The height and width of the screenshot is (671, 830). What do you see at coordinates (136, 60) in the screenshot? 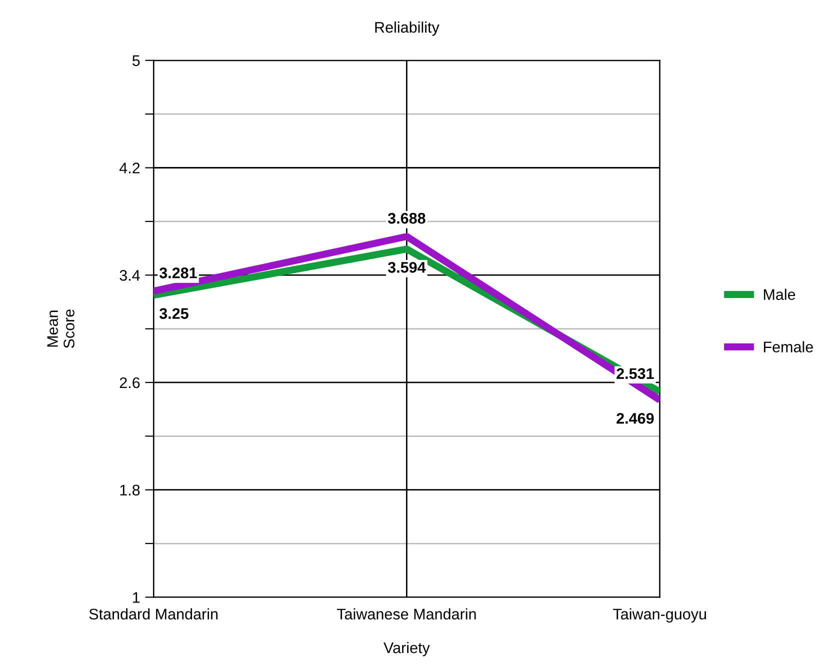
I see `y-tick-label: 5` at bounding box center [136, 60].